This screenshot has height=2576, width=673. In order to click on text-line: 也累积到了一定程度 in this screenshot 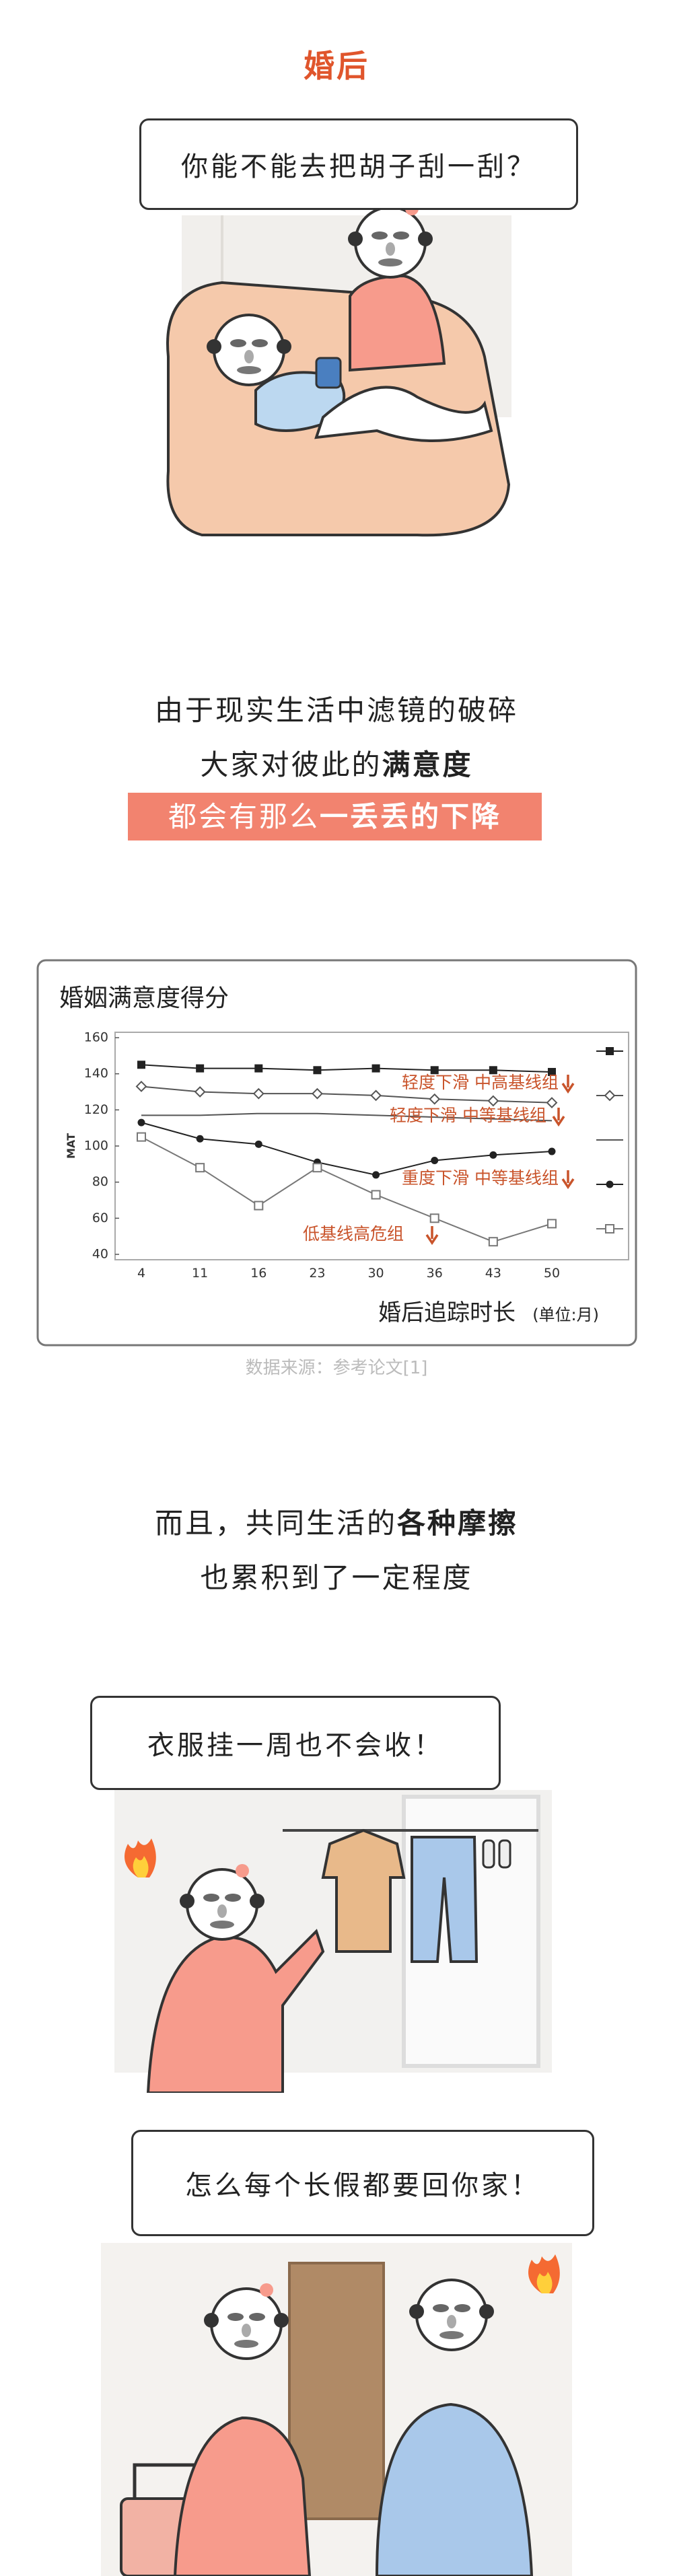, I will do `click(336, 1575)`.